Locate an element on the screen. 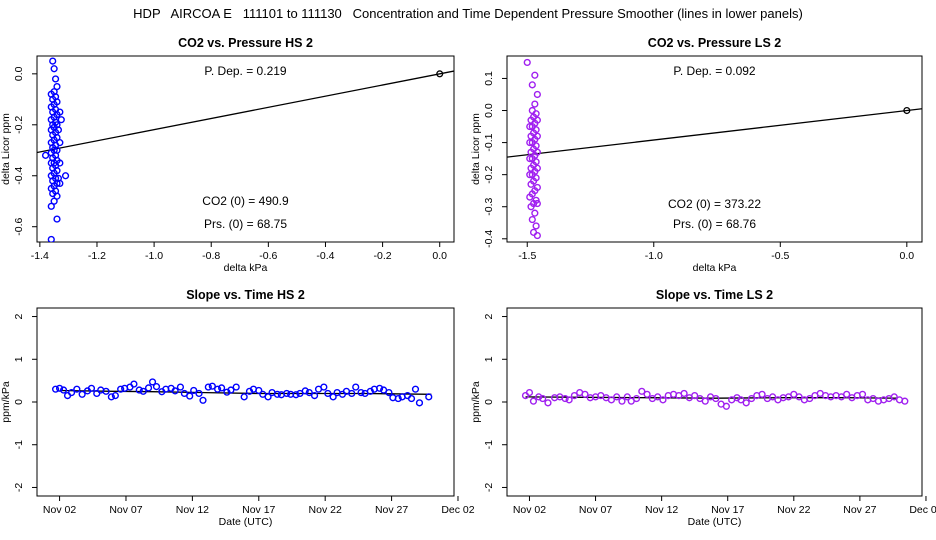 Image resolution: width=936 pixels, height=540 pixels. slope-time-hs2-data is located at coordinates (242, 392).